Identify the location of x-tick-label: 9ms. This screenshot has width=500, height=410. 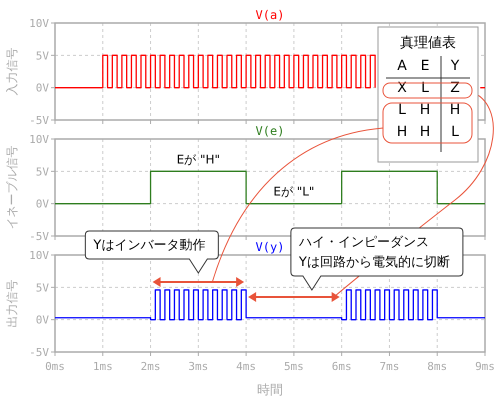
(485, 366).